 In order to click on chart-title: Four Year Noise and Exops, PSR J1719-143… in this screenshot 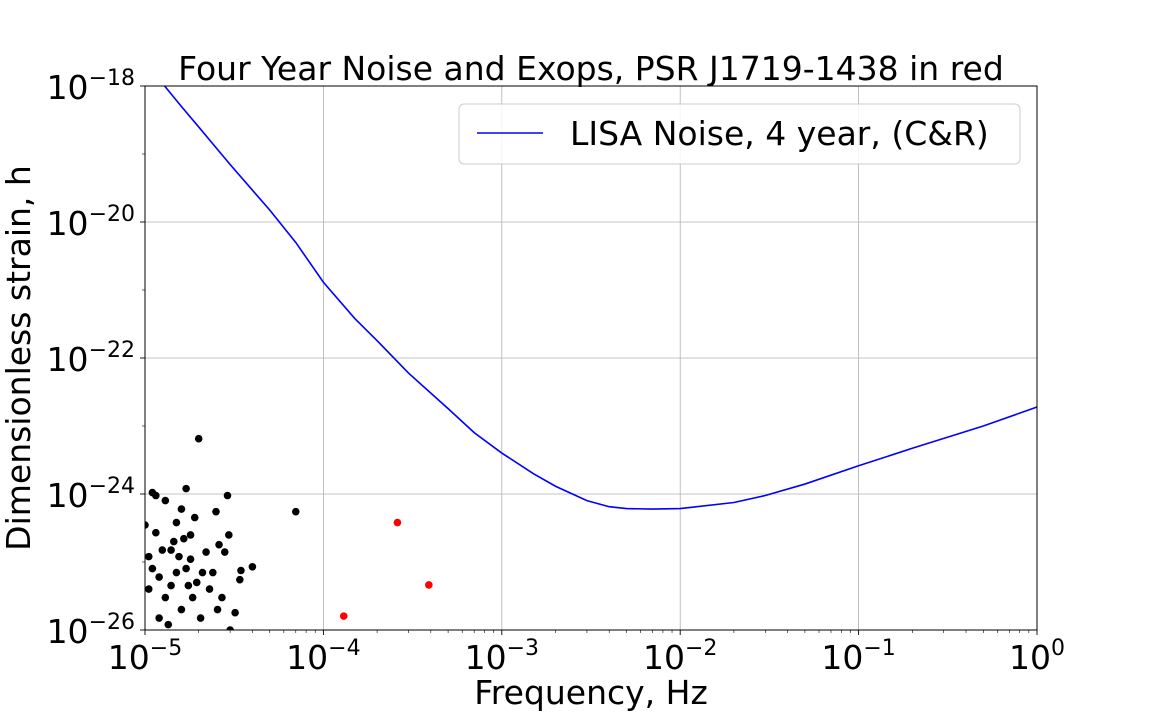, I will do `click(591, 68)`.